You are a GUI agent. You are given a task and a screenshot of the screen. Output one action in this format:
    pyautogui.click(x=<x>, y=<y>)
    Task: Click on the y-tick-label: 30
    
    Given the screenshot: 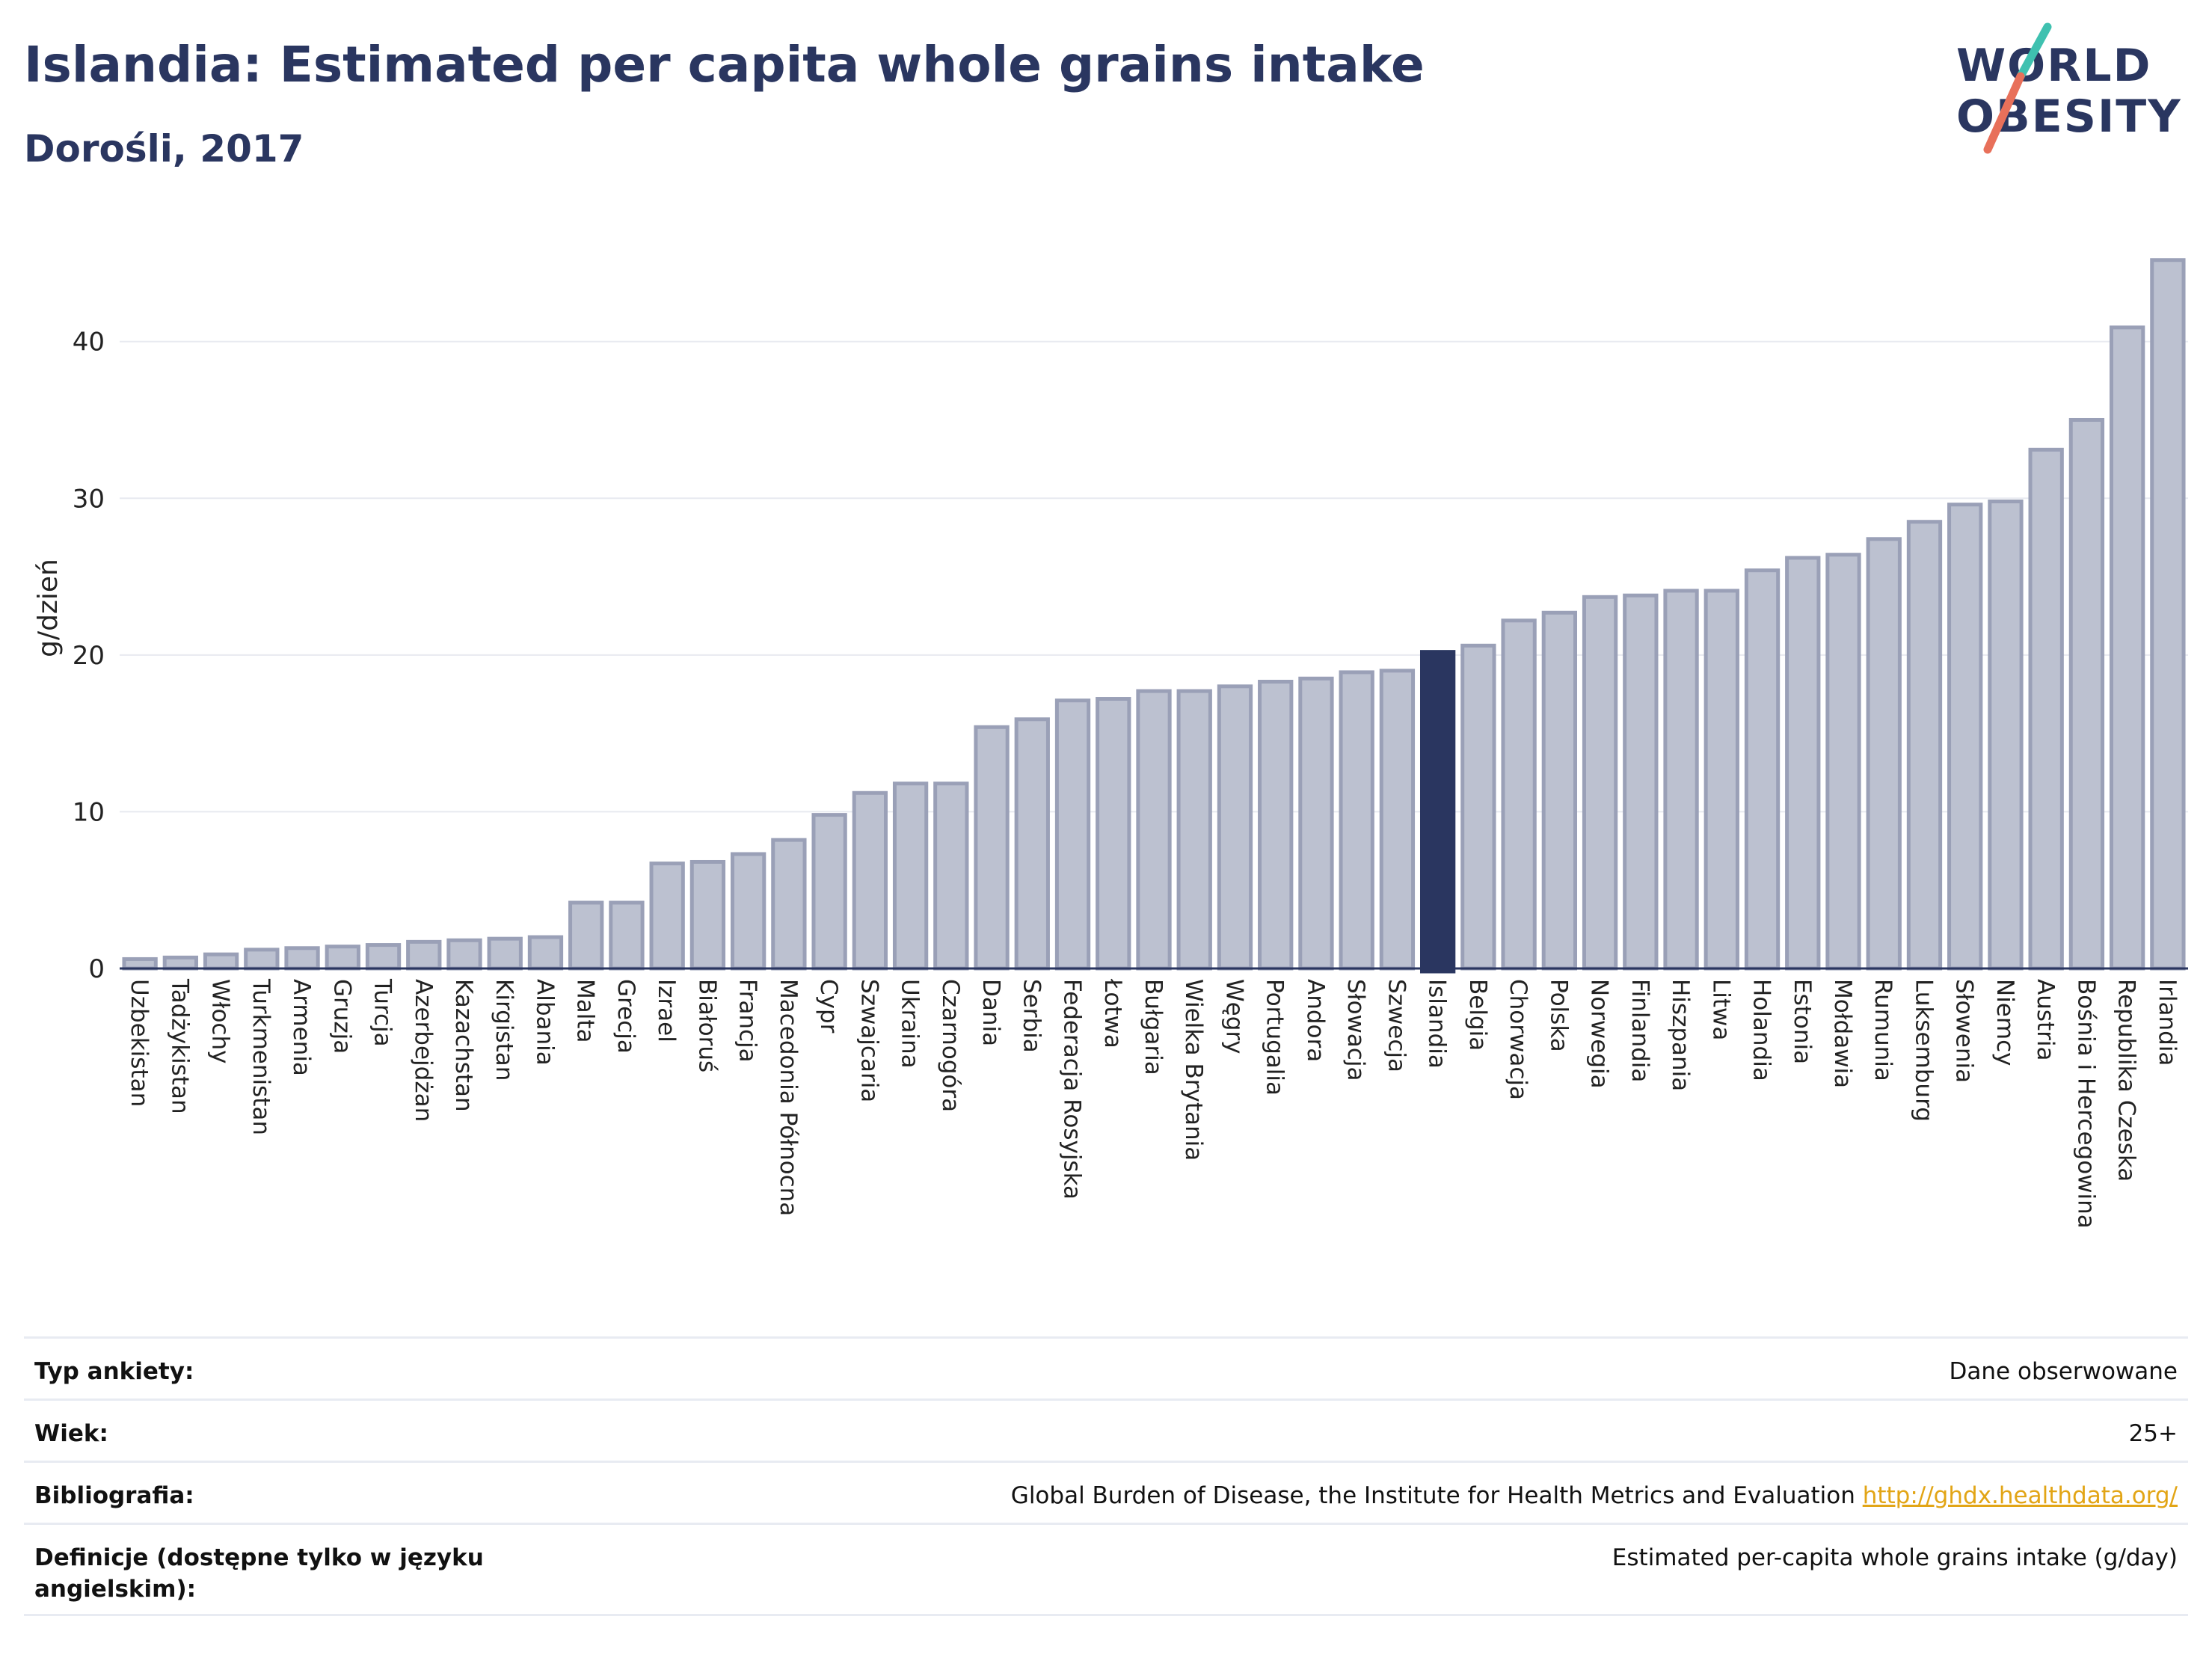 What is the action you would take?
    pyautogui.click(x=89, y=499)
    